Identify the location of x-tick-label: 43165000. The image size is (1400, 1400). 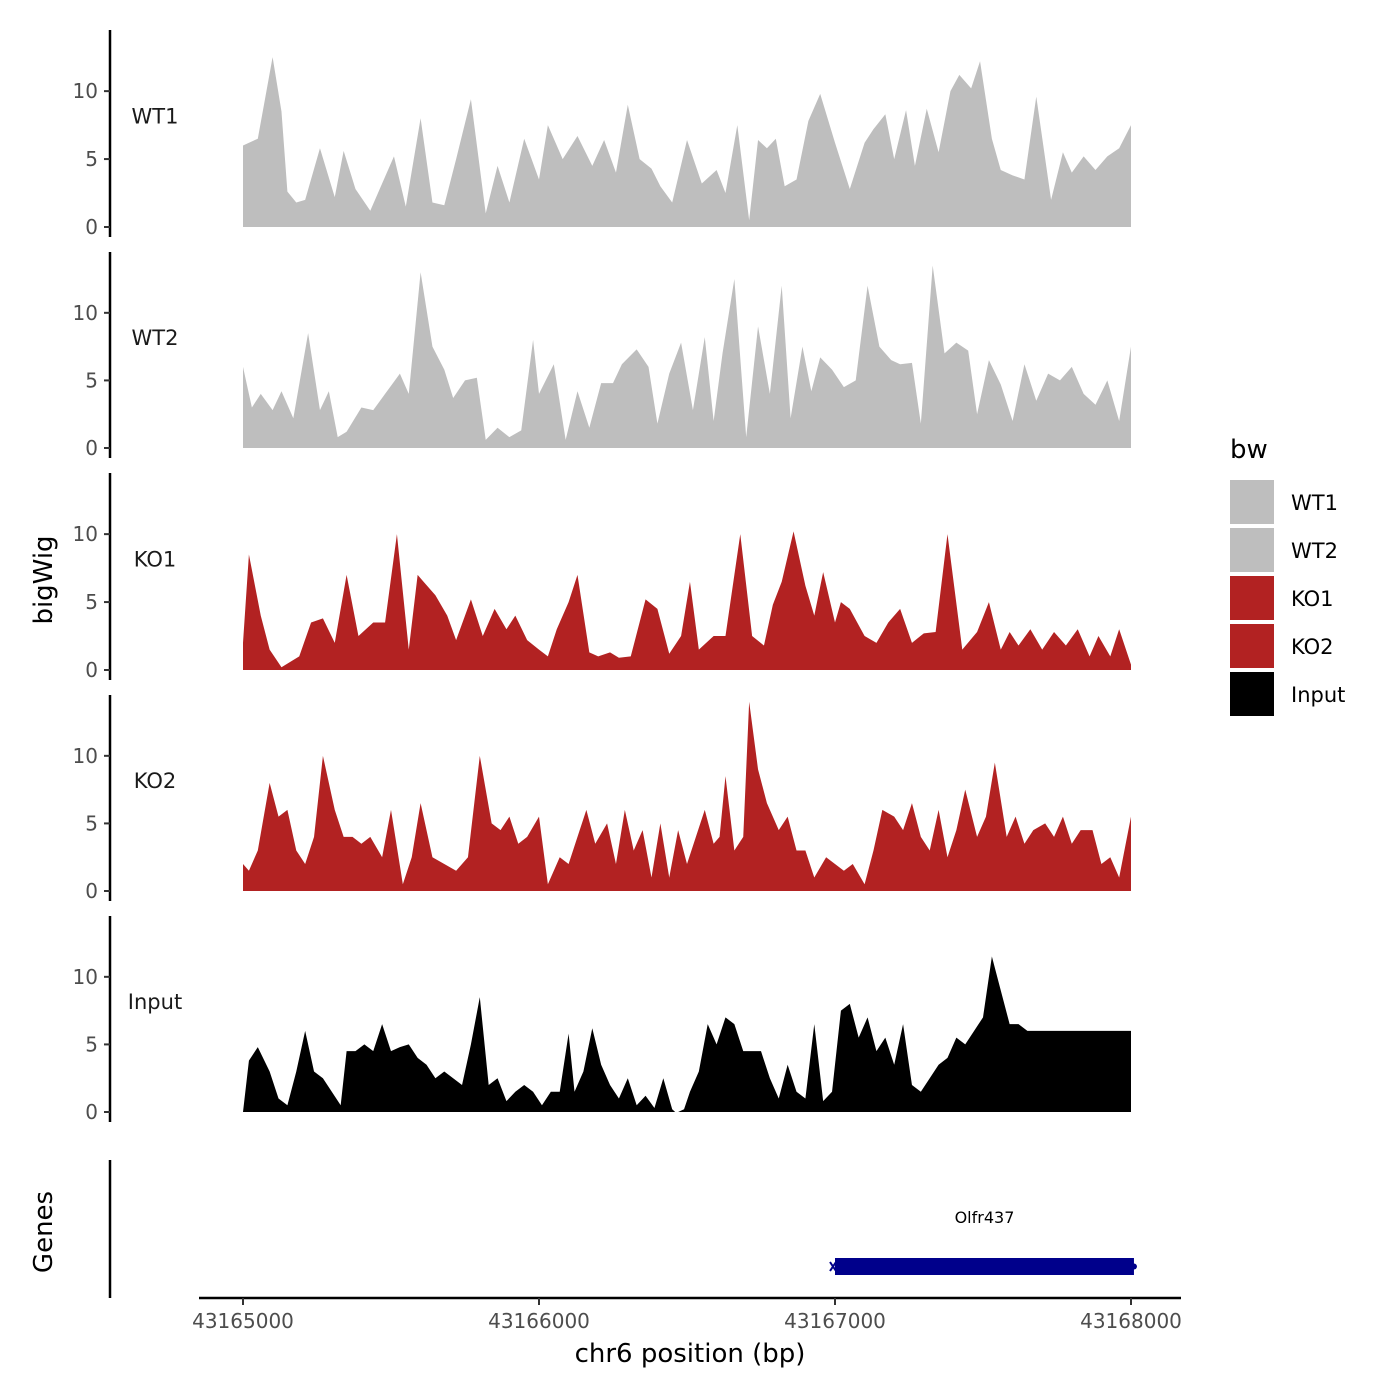
(243, 1321).